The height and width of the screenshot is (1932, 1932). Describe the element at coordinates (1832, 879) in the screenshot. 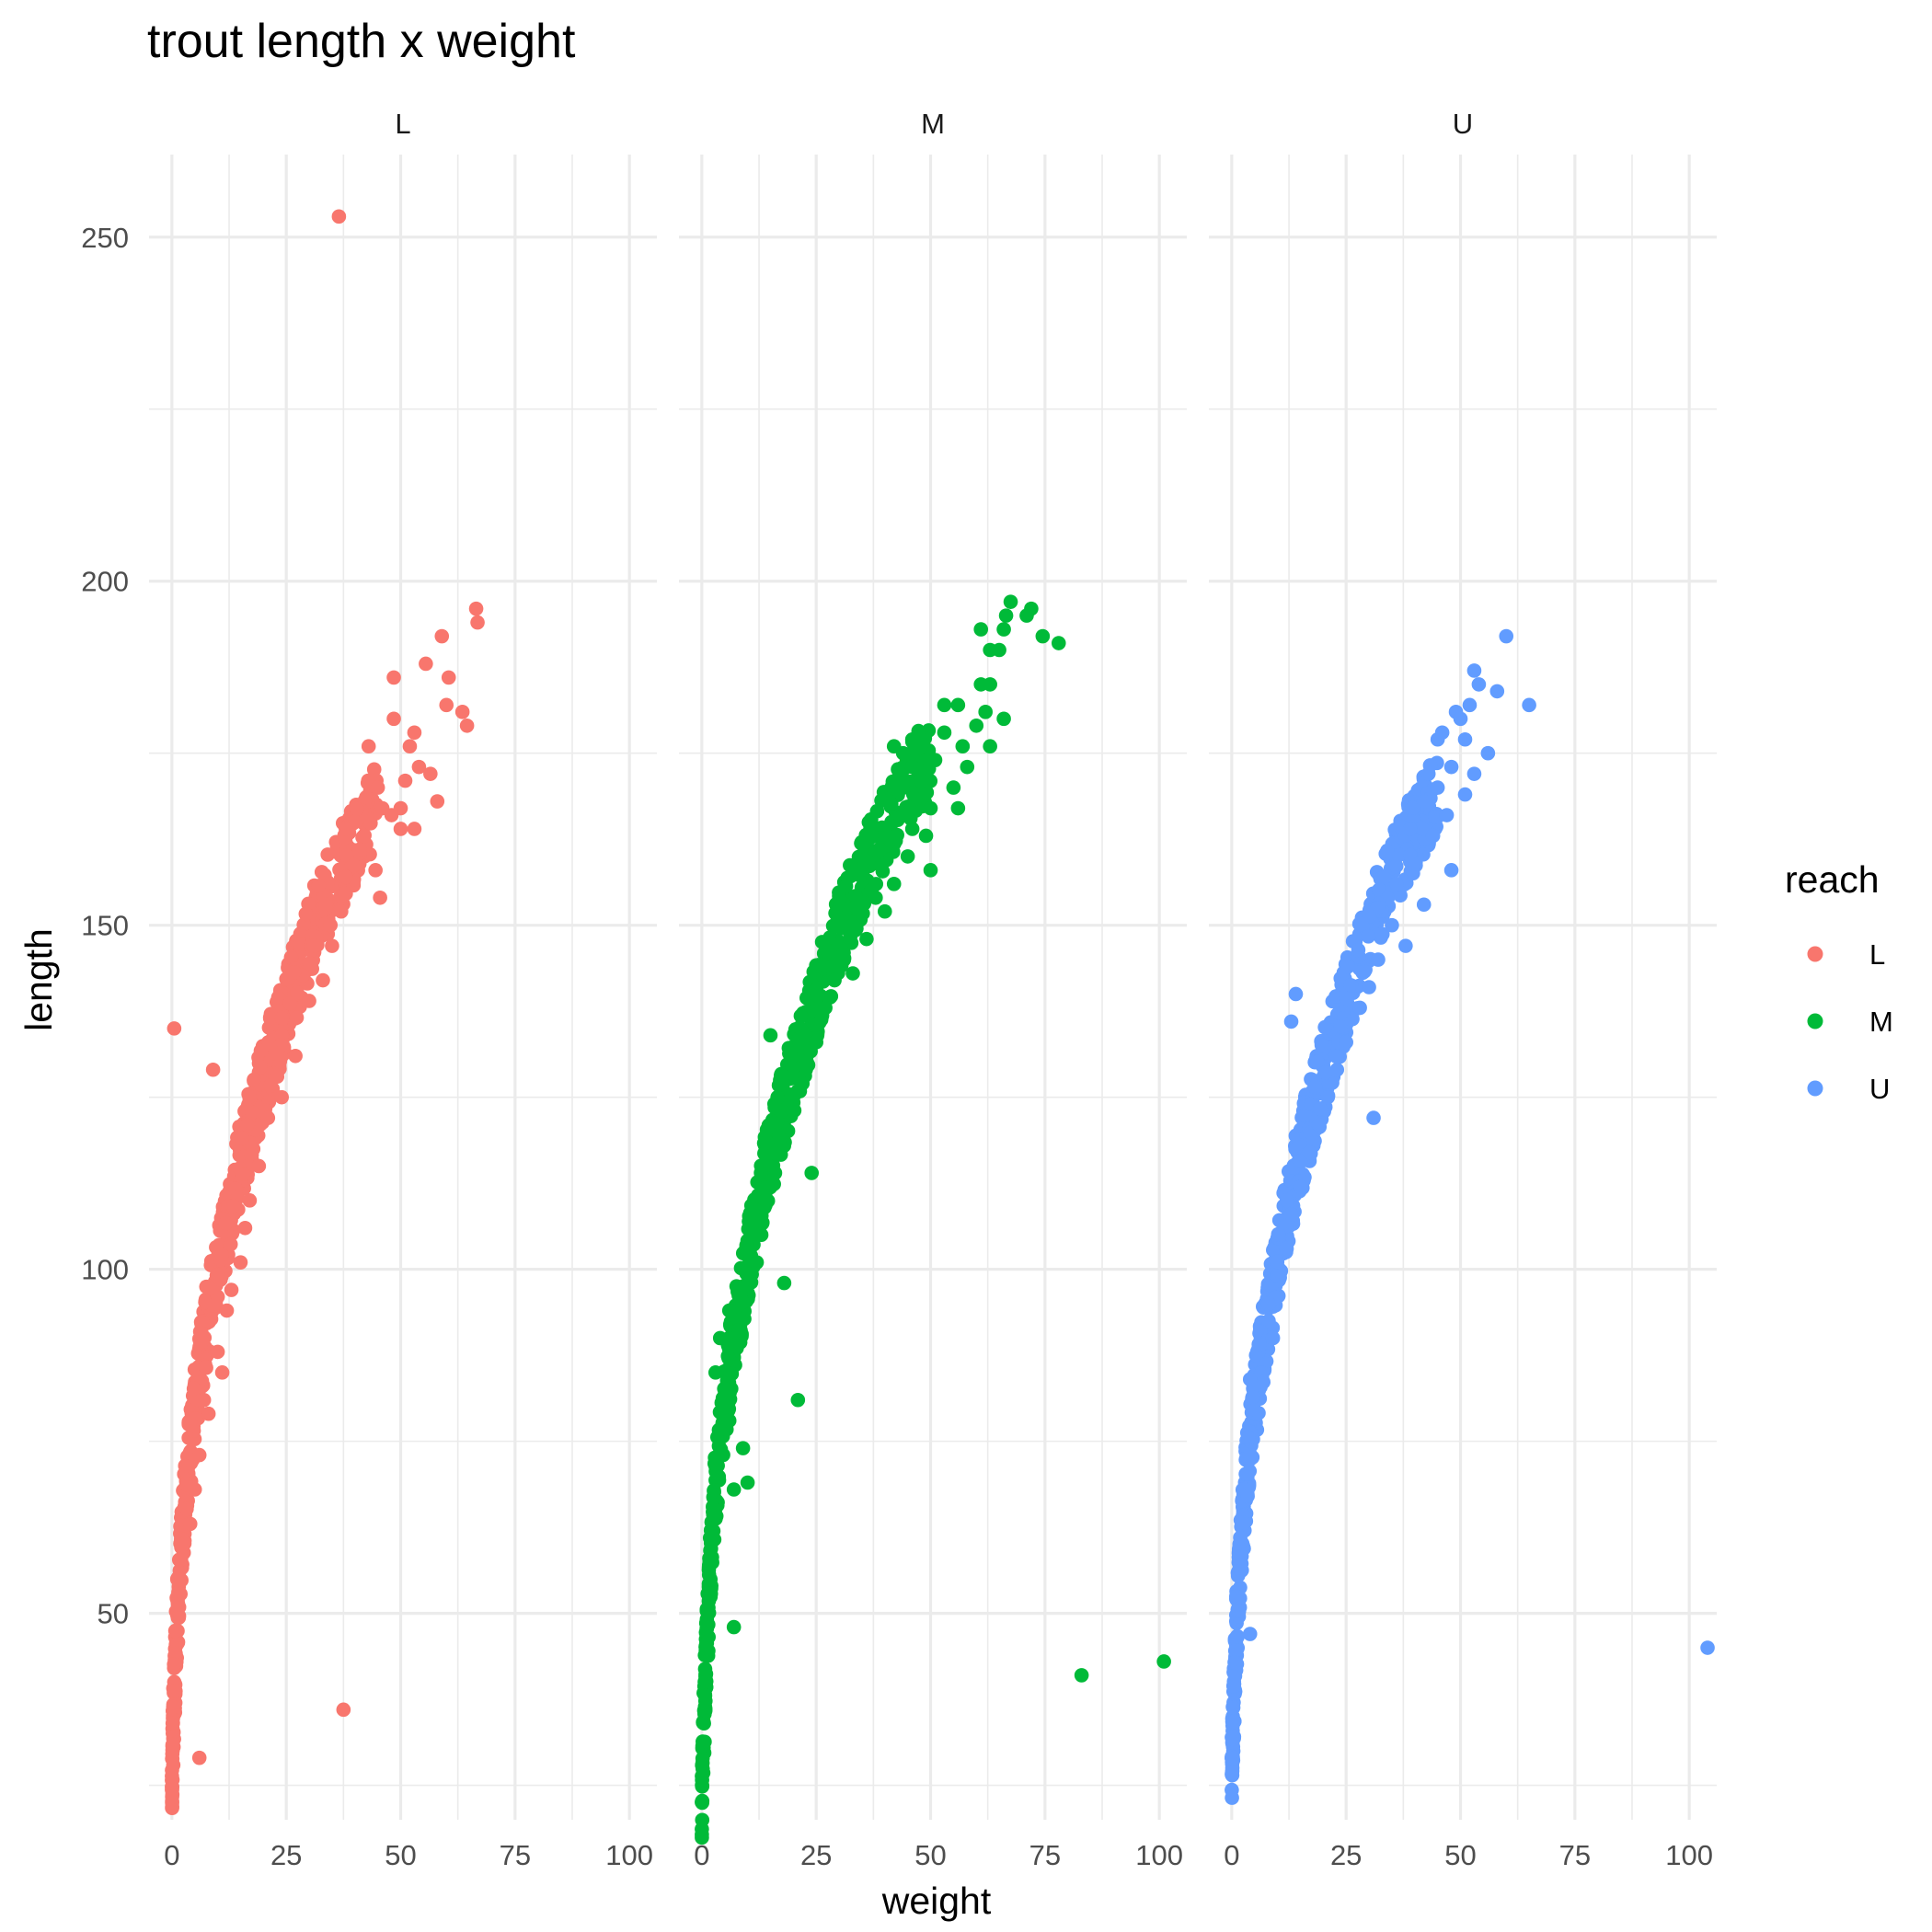

I see `legend-title: reach` at that location.